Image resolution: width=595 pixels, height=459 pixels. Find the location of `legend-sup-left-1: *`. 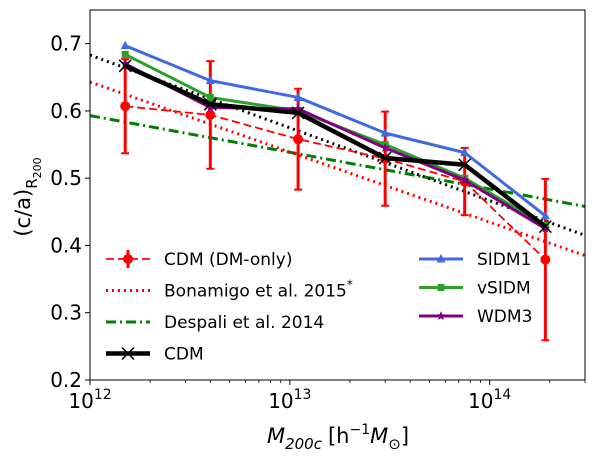

legend-sup-left-1: * is located at coordinates (350, 285).